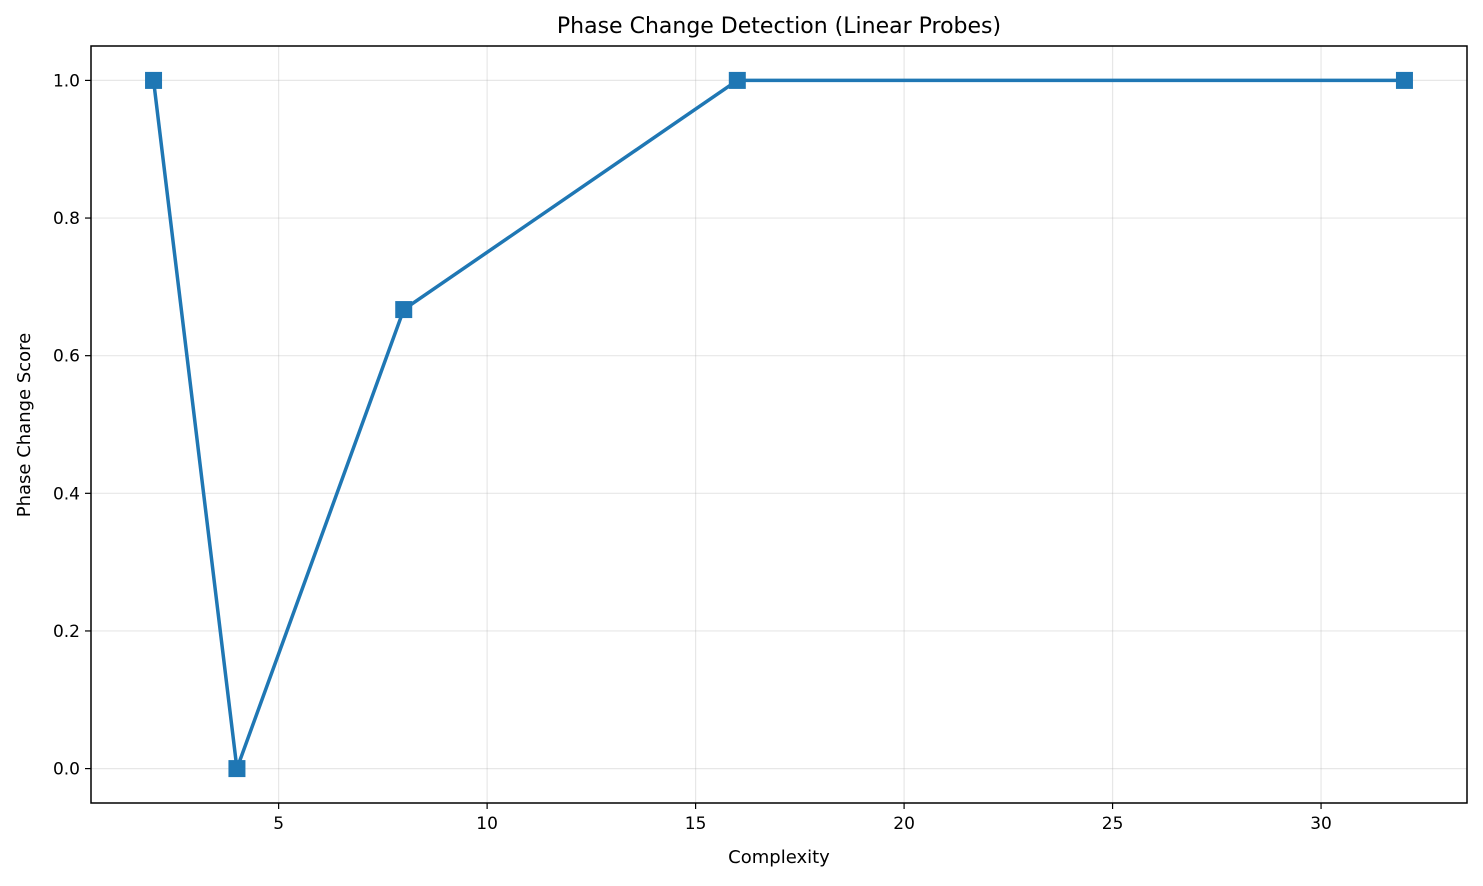 Image resolution: width=1483 pixels, height=886 pixels. I want to click on y-tick-label: 0.8, so click(66, 219).